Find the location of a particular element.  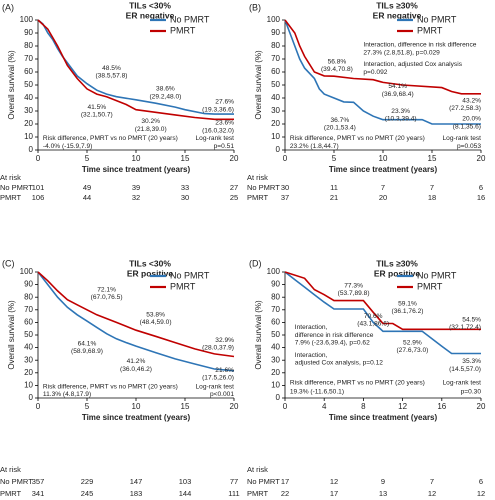

at-risk-count: 22 is located at coordinates (285, 493).